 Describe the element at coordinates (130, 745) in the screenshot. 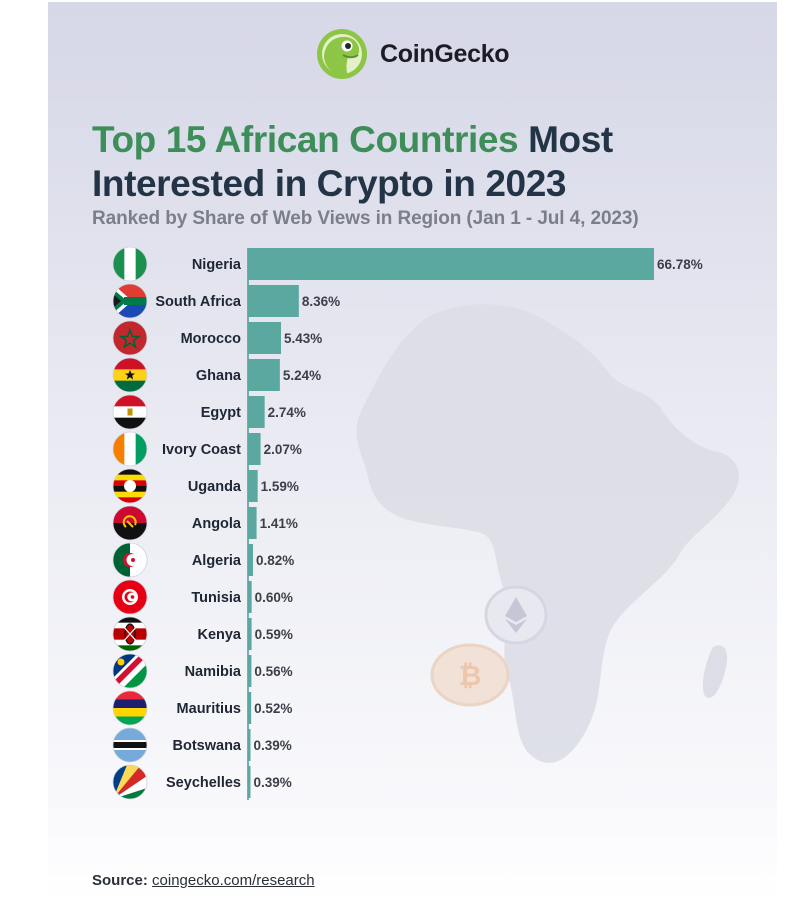

I see `botswana-flag-icon` at that location.